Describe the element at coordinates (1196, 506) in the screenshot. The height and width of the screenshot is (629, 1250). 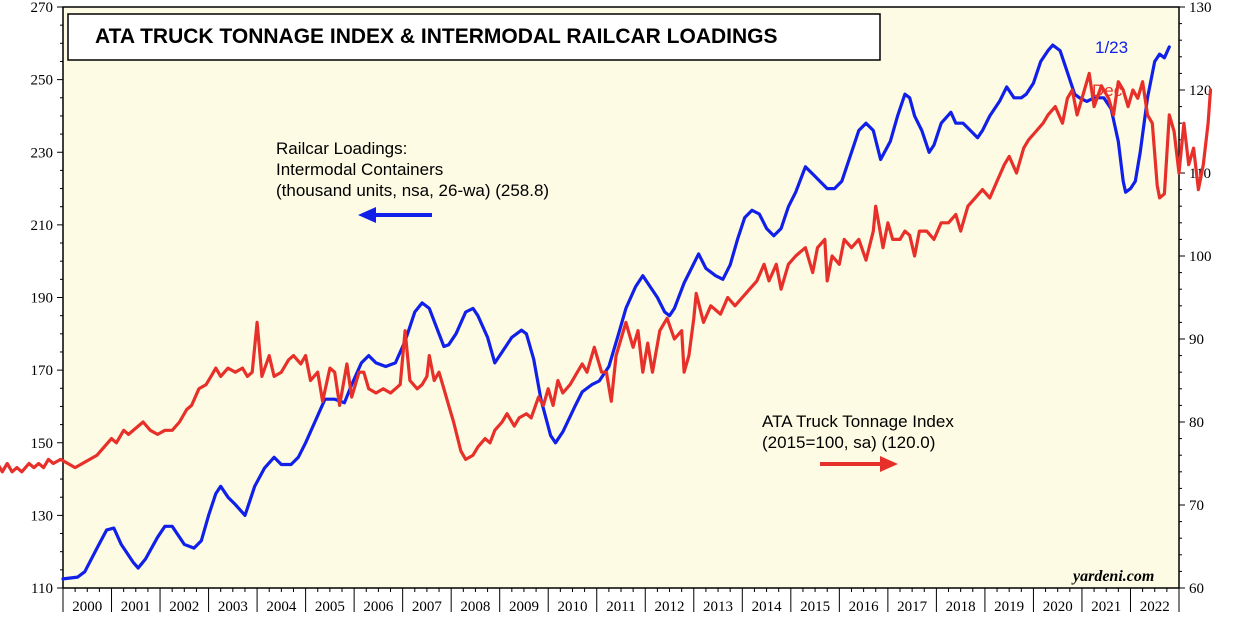
I see `right-tick-label: 70` at that location.